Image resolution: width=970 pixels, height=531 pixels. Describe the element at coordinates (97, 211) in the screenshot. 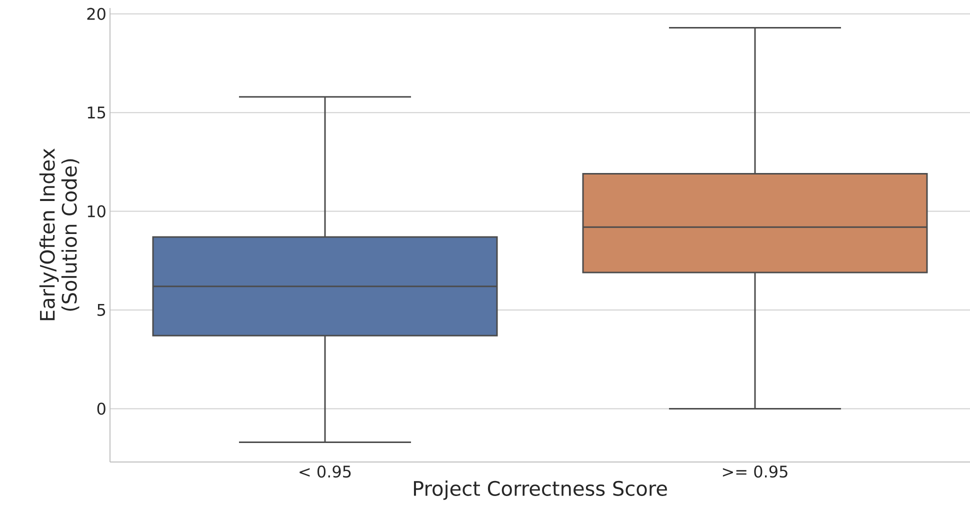

I see `y-tick-label: 10` at that location.